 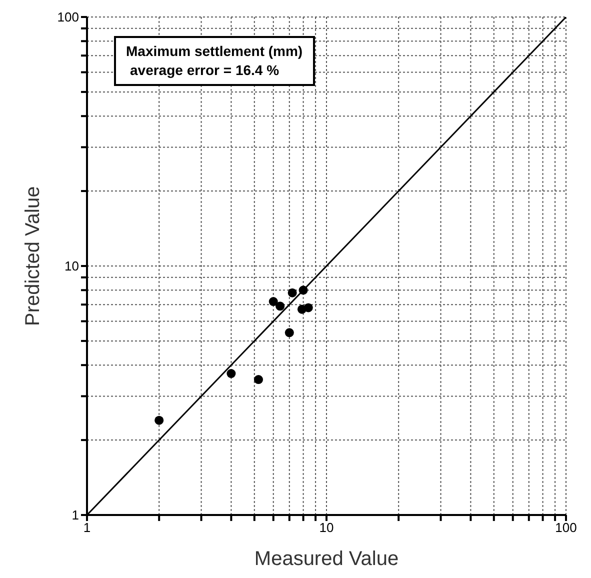 What do you see at coordinates (204, 70) in the screenshot?
I see `annotation: average error = 16.4 %` at bounding box center [204, 70].